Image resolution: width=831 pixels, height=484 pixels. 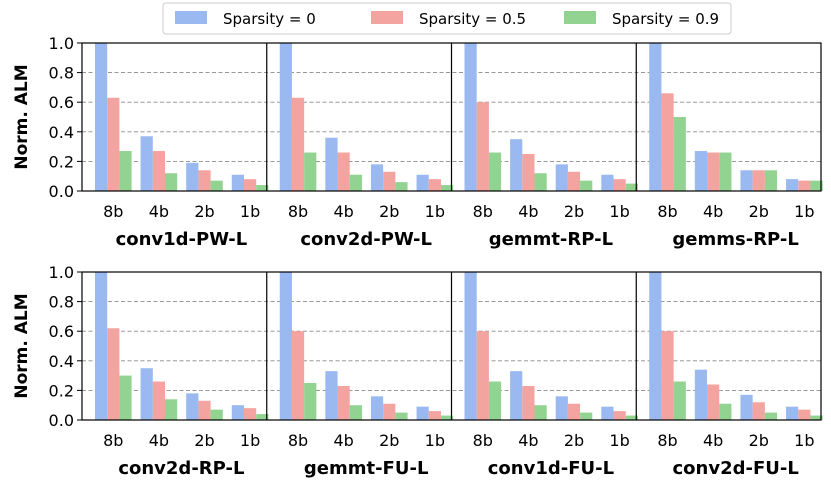 I want to click on bar-conv2d-PW-L-2b-s1, so click(x=389, y=181).